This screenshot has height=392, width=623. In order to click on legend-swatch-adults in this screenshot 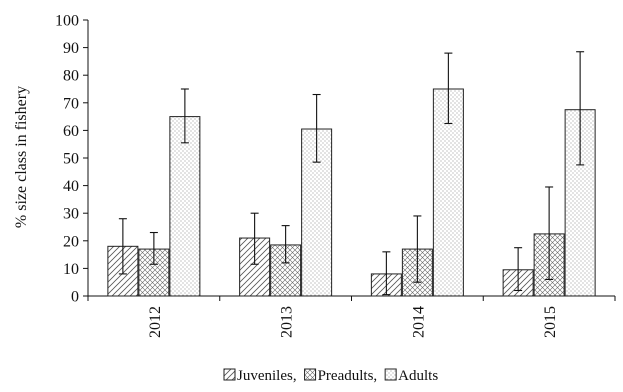, I will do `click(390, 374)`.